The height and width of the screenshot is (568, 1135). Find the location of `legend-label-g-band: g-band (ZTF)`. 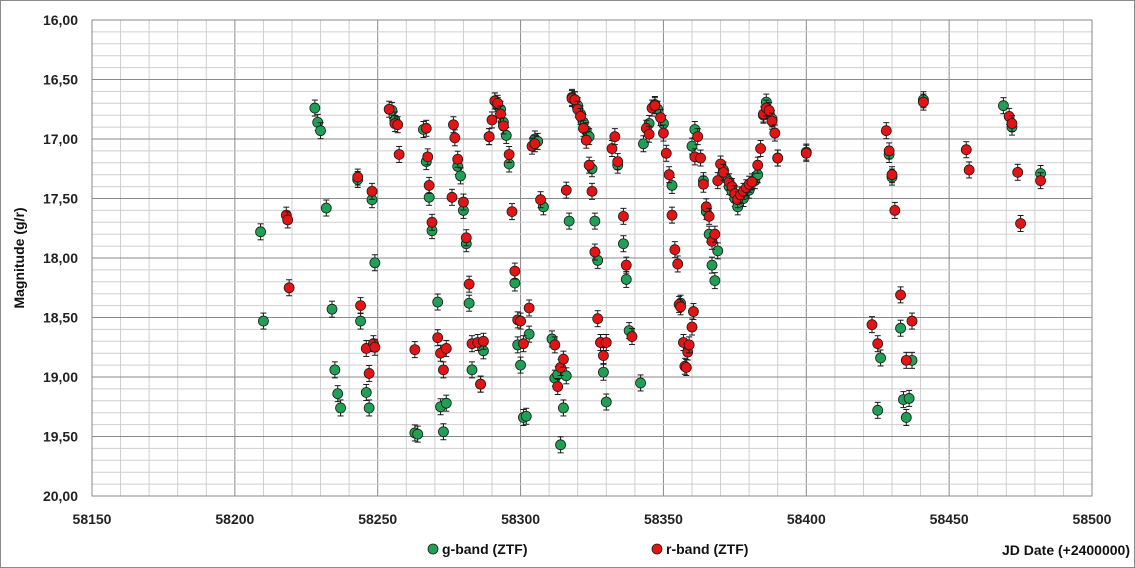

legend-label-g-band: g-band (ZTF) is located at coordinates (485, 549).